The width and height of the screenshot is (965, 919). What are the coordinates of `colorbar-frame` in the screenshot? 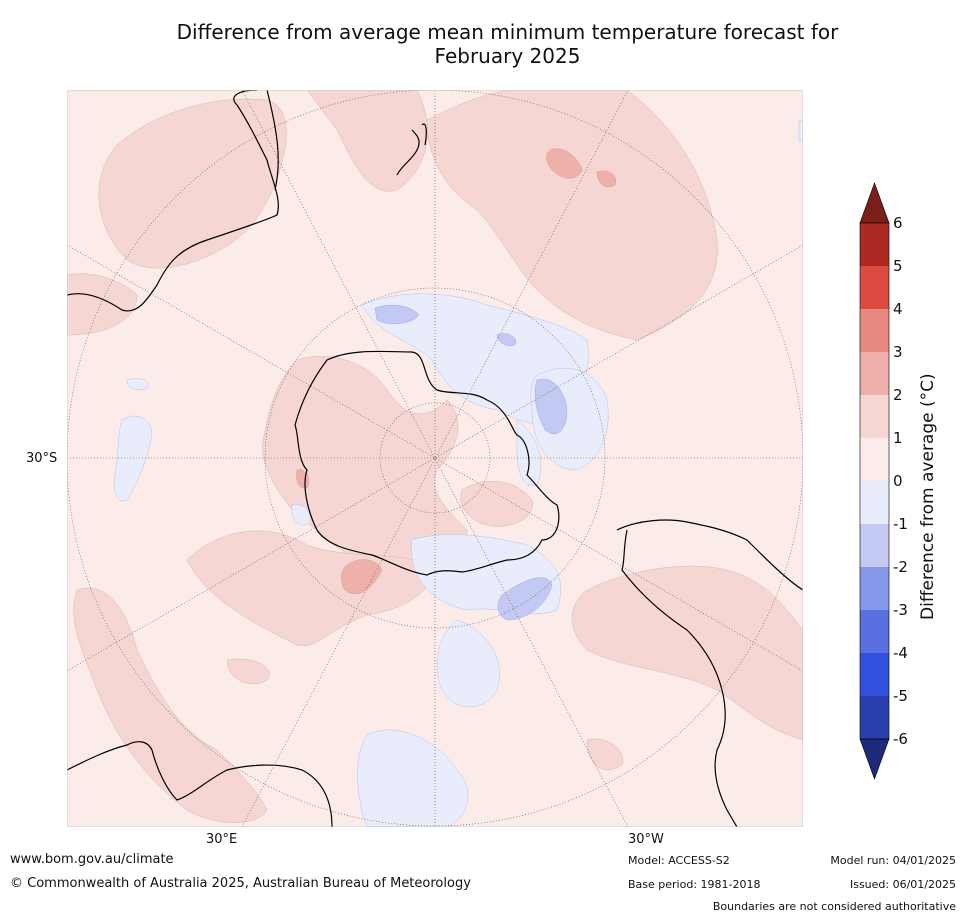 It's located at (874, 481).